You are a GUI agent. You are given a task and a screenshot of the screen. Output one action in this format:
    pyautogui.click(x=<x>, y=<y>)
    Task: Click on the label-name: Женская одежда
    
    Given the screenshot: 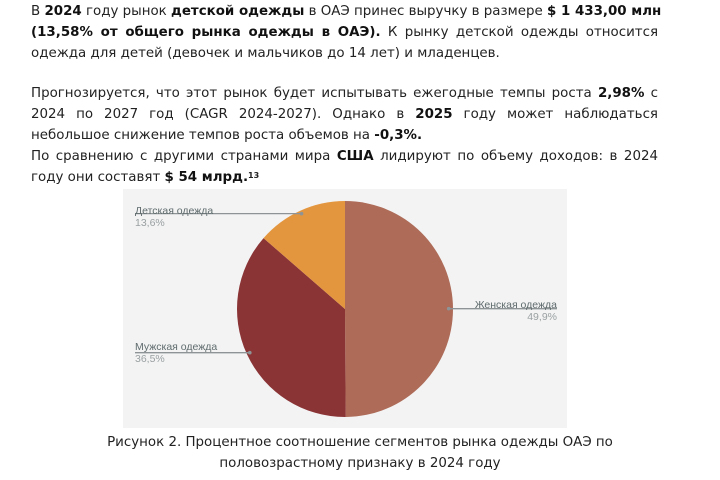 What is the action you would take?
    pyautogui.click(x=515, y=305)
    